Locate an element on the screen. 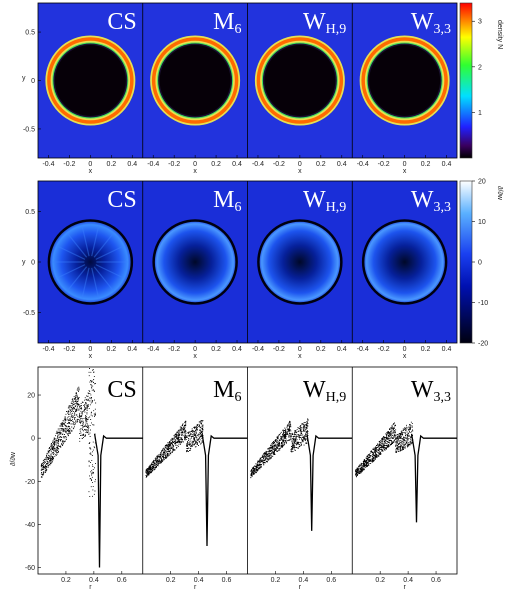 Image resolution: width=520 pixels, height=594 pixels. vorticity-colorbar is located at coordinates (466, 262).